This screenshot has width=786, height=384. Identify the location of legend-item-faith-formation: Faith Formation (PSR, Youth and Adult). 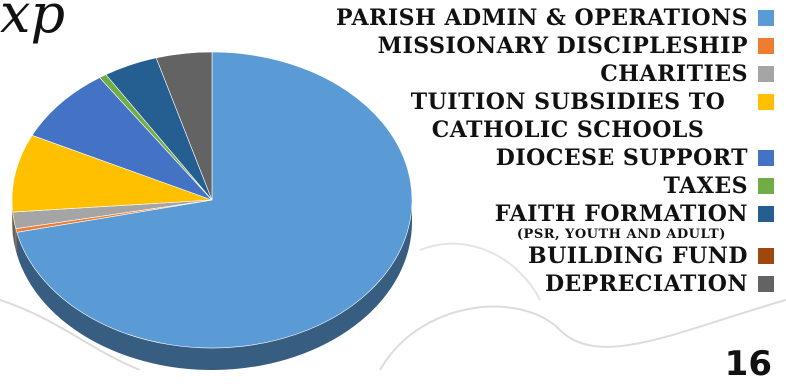
(514, 221).